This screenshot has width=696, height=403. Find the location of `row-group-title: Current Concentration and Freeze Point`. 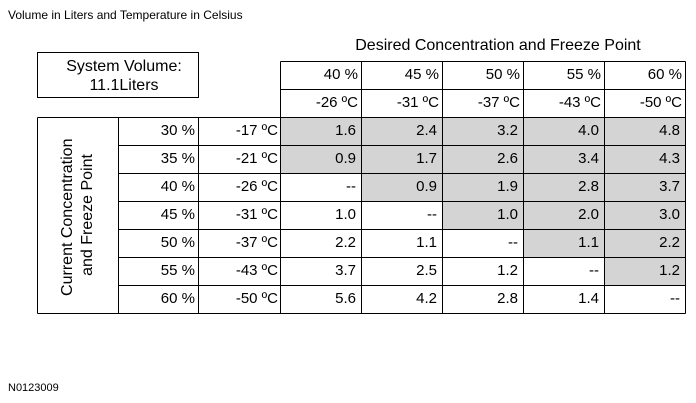

row-group-title: Current Concentration and Freeze Point is located at coordinates (77, 215).